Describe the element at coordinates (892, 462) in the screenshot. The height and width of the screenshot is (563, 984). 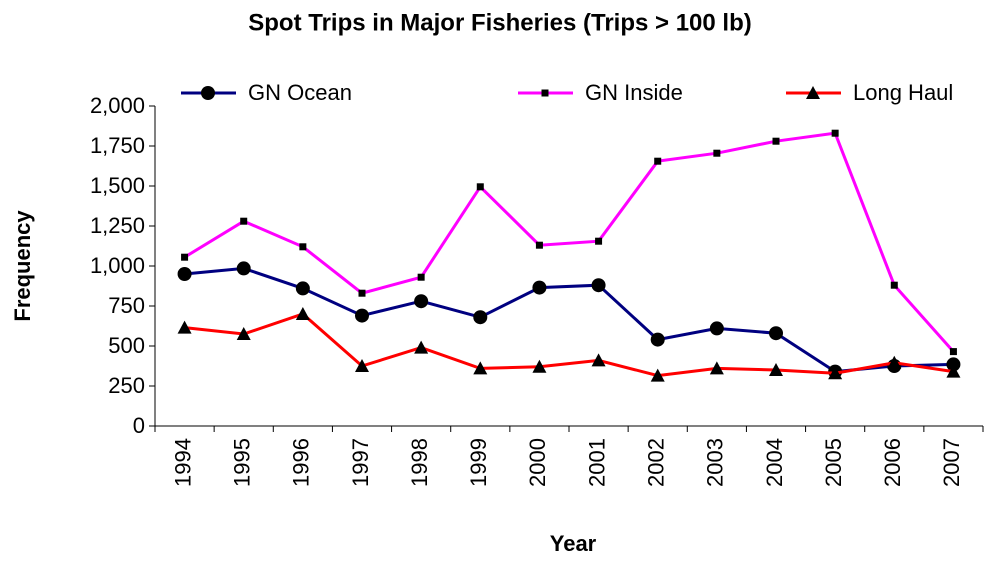
I see `x-tick-label: 2006` at that location.